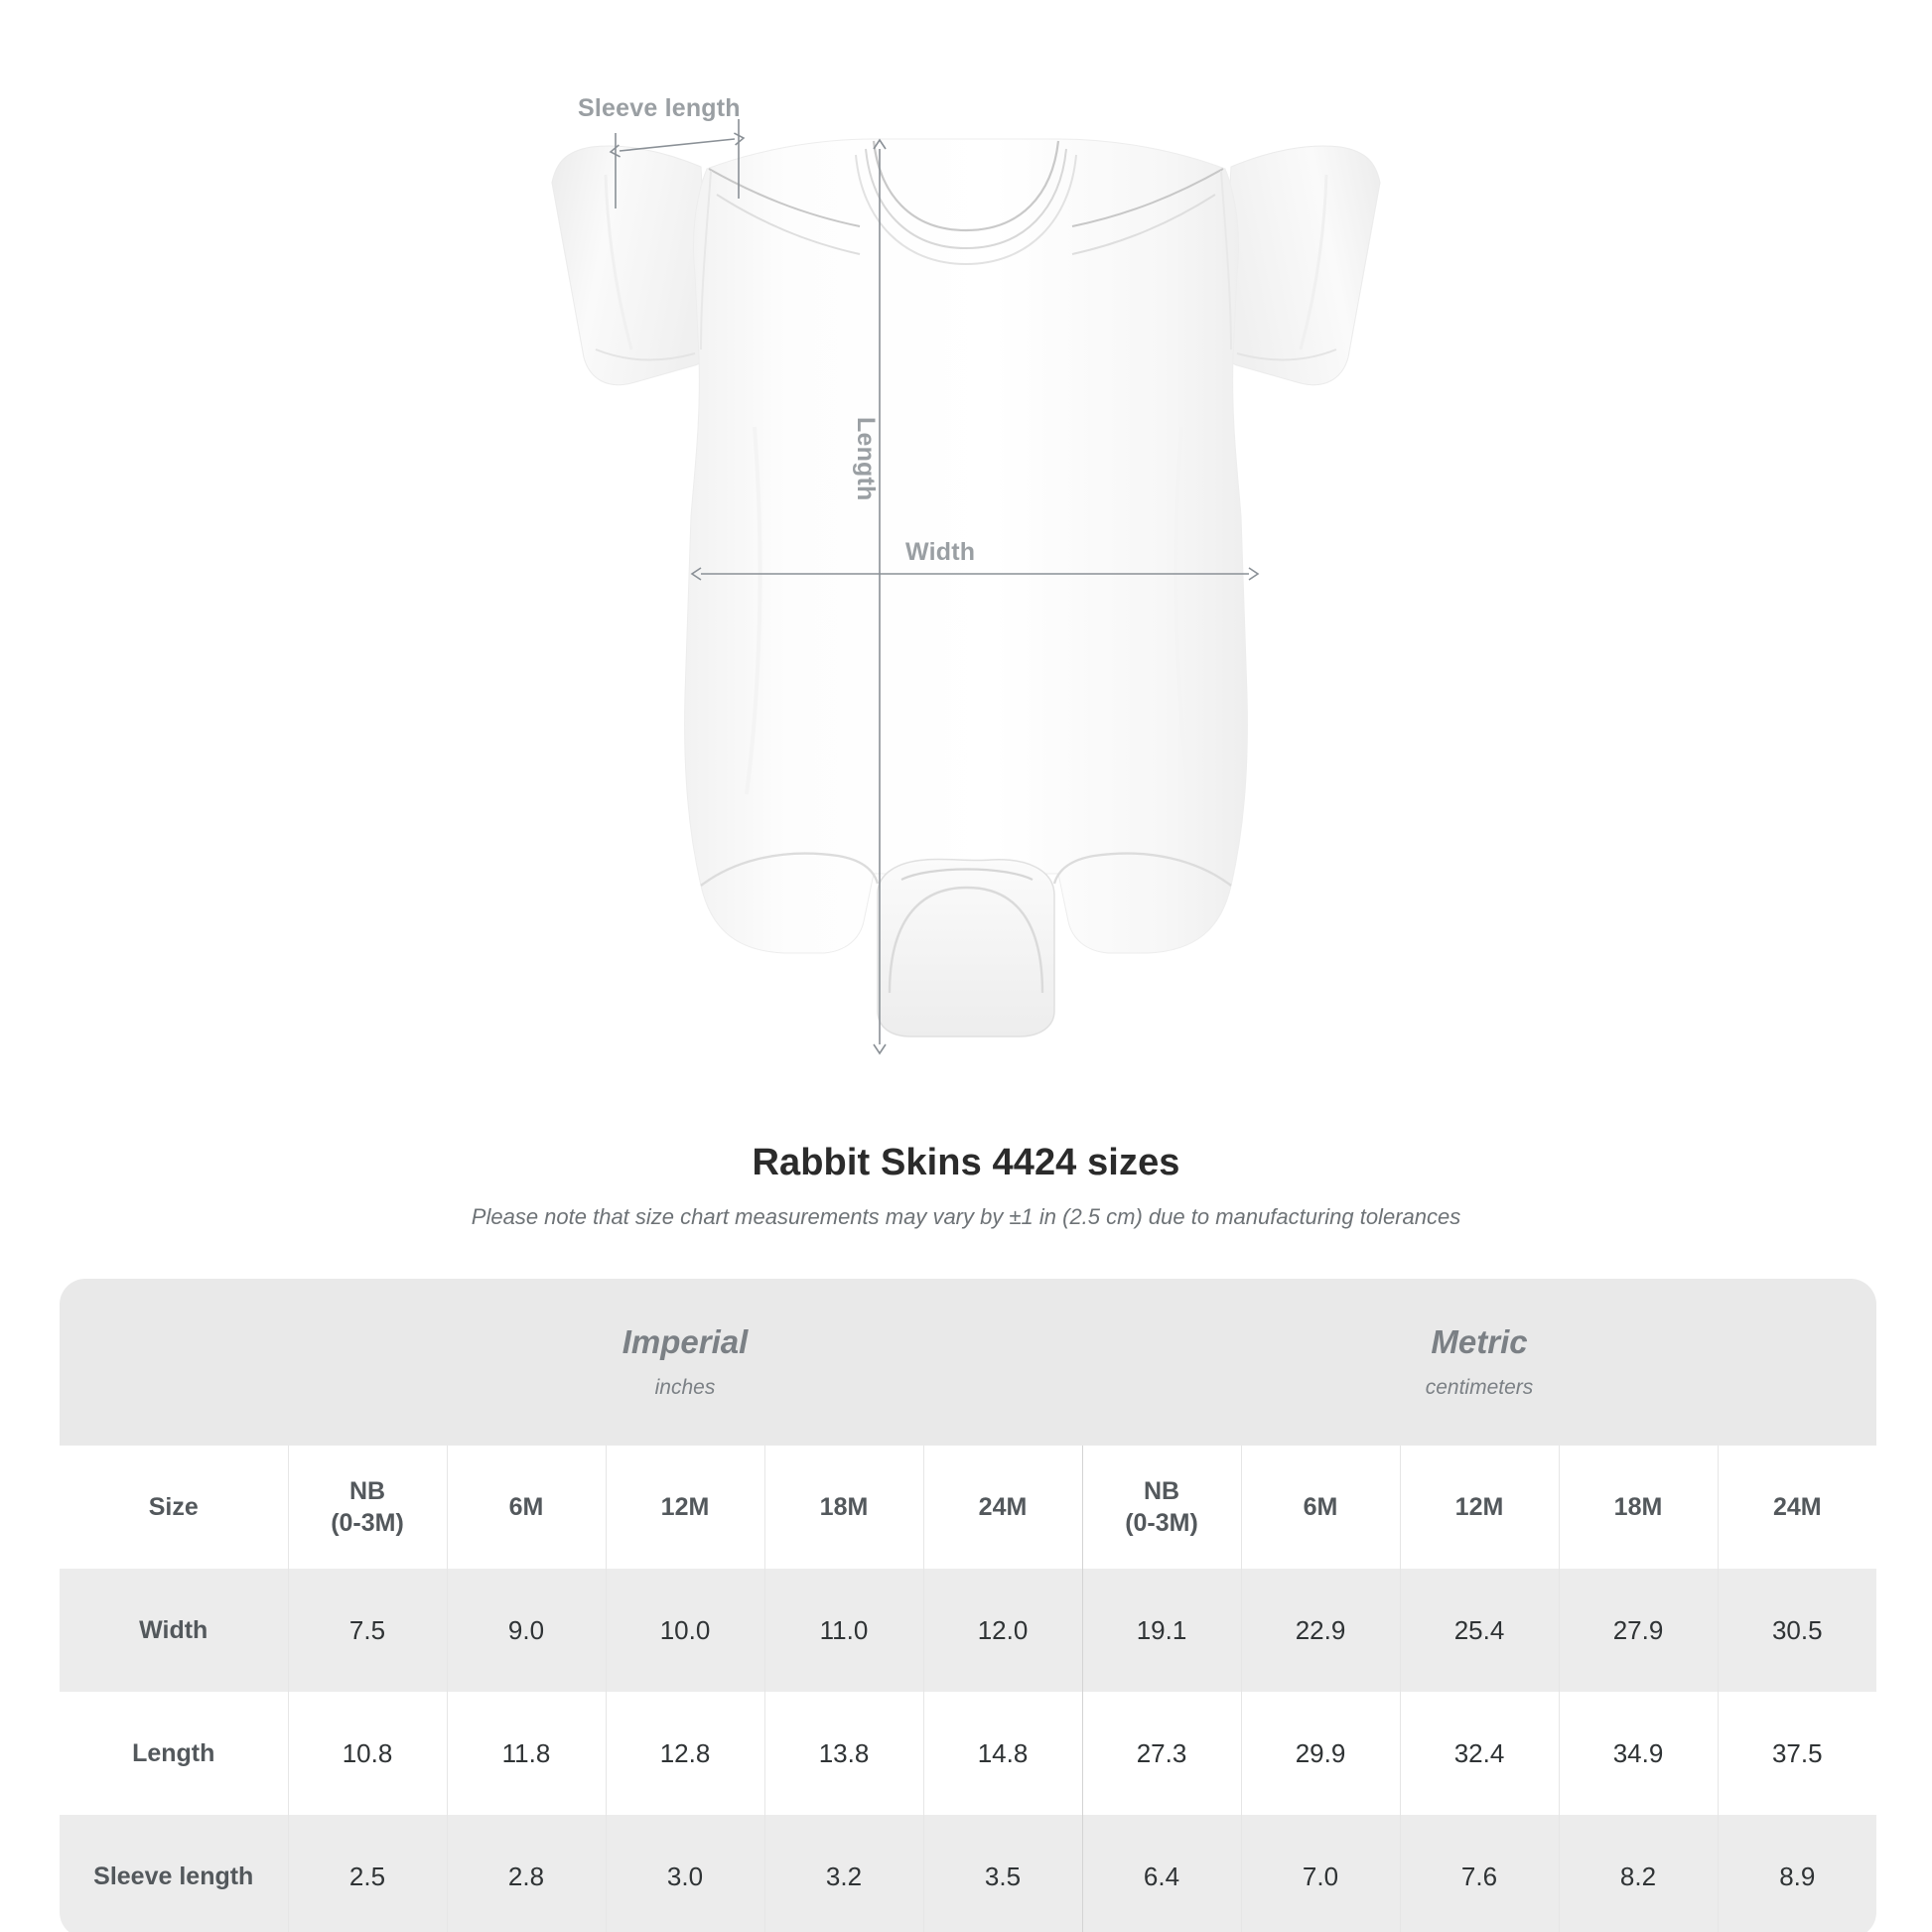  I want to click on unit-group-imperial-name: Imperial, so click(685, 1341).